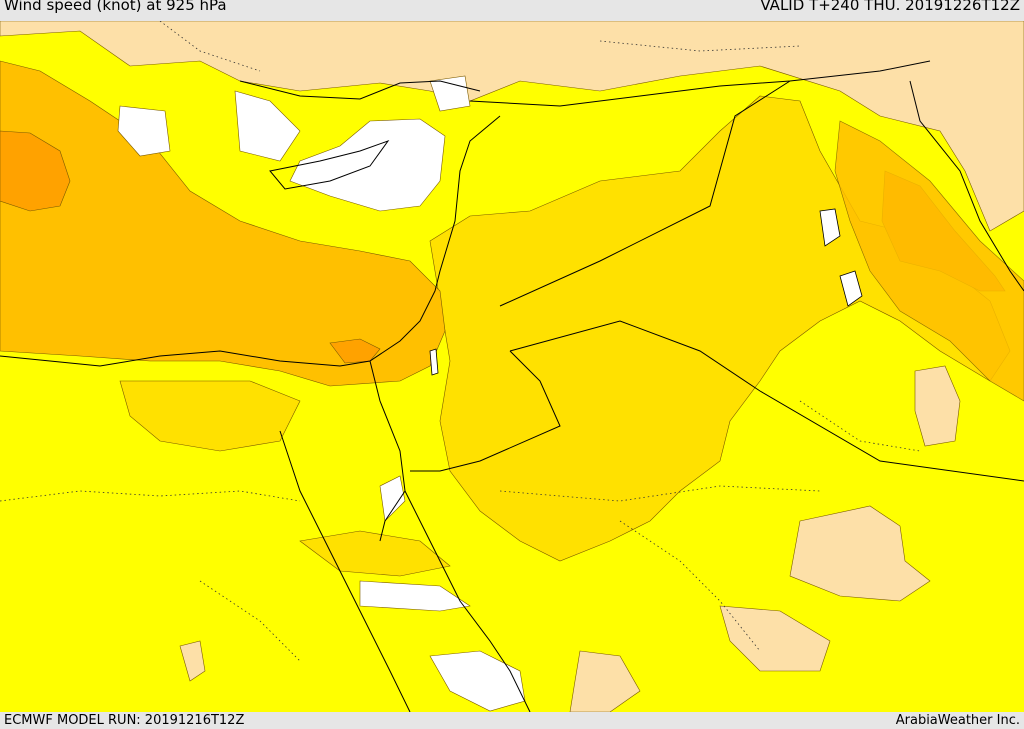 This screenshot has height=729, width=1024. Describe the element at coordinates (851, 288) in the screenshot. I see `lake-milh` at that location.